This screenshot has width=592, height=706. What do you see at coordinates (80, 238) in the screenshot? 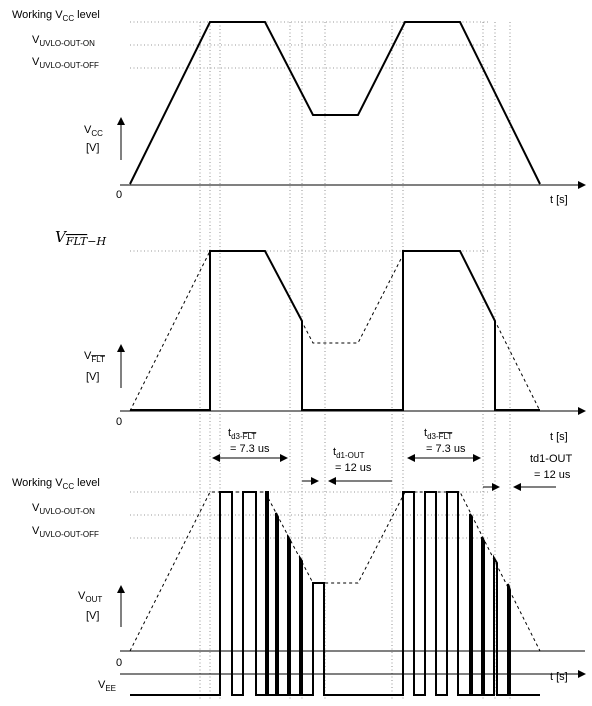
I see `vflt-h-label: VFLT−H` at bounding box center [80, 238].